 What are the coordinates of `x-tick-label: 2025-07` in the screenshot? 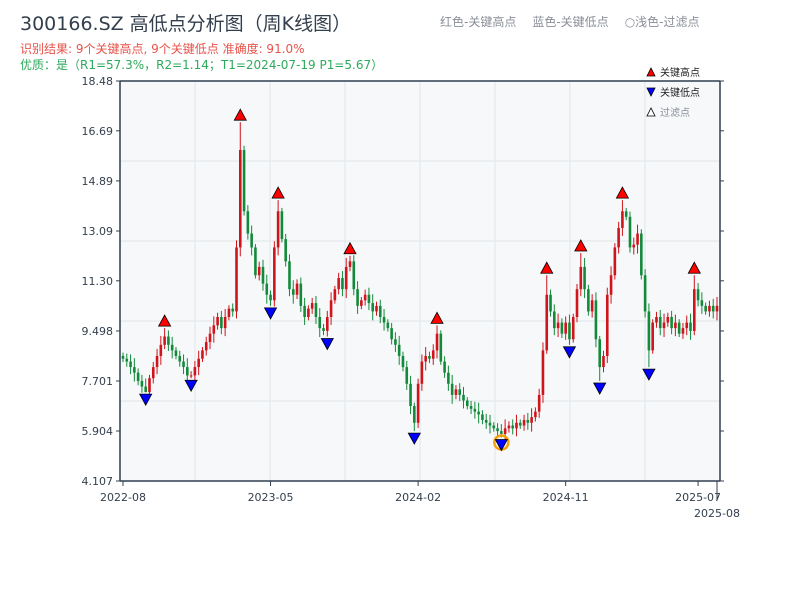 It's located at (698, 497).